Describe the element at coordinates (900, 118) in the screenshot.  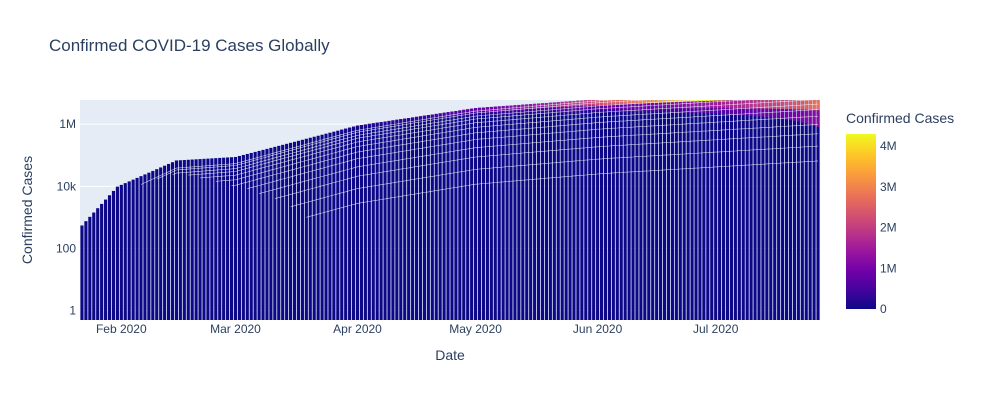
I see `colorbar-title: Confirmed Cases` at that location.